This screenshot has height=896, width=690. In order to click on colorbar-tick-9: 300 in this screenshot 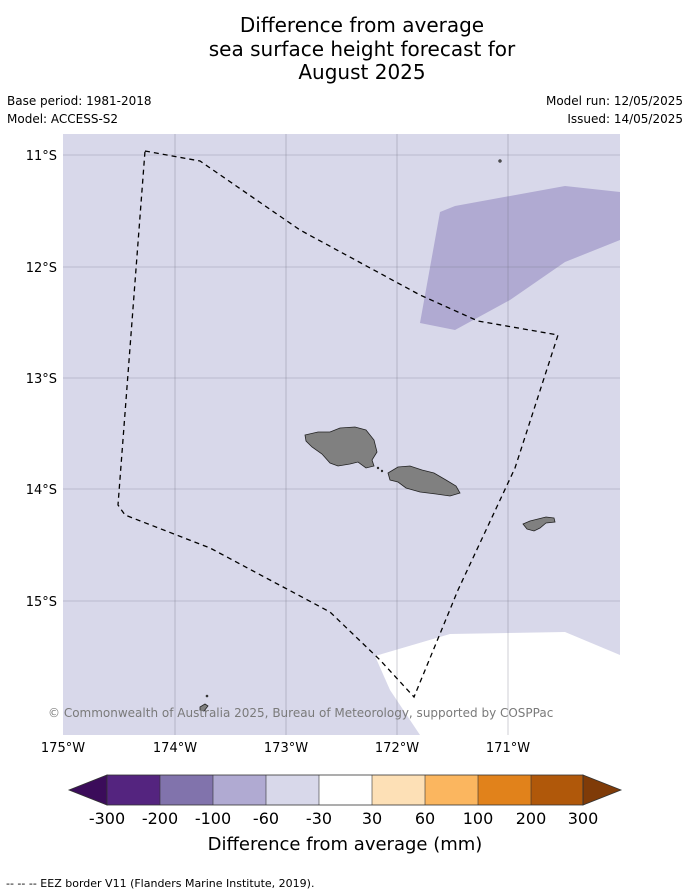, I will do `click(583, 818)`.